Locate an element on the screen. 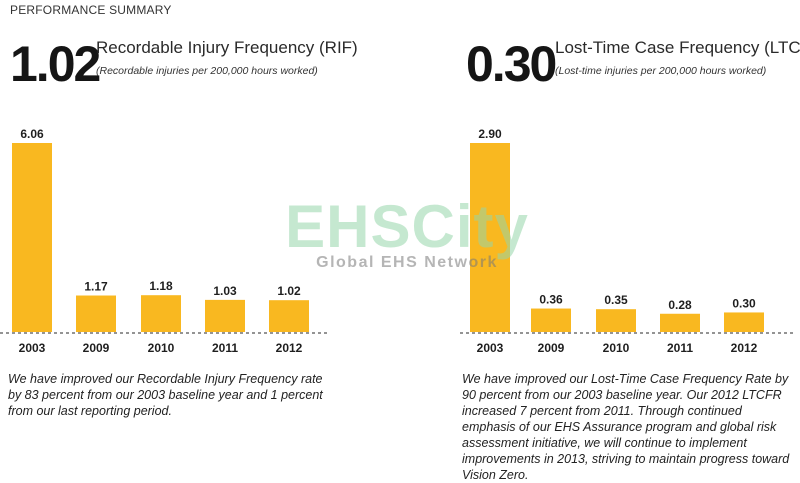 This screenshot has height=483, width=800. rif-category-label-2010: 2010 is located at coordinates (161, 348).